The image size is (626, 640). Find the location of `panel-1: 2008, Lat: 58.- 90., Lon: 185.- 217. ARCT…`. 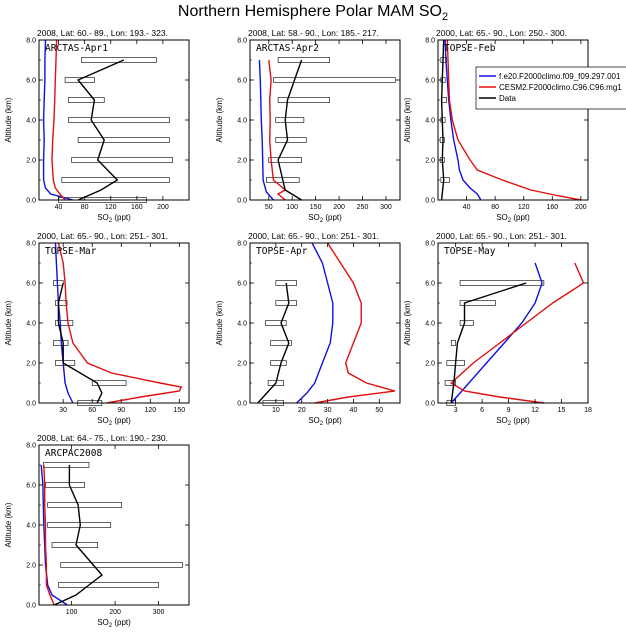

panel-1: 2008, Lat: 58.- 90., Lon: 185.- 217. ARCT… is located at coordinates (308, 126).